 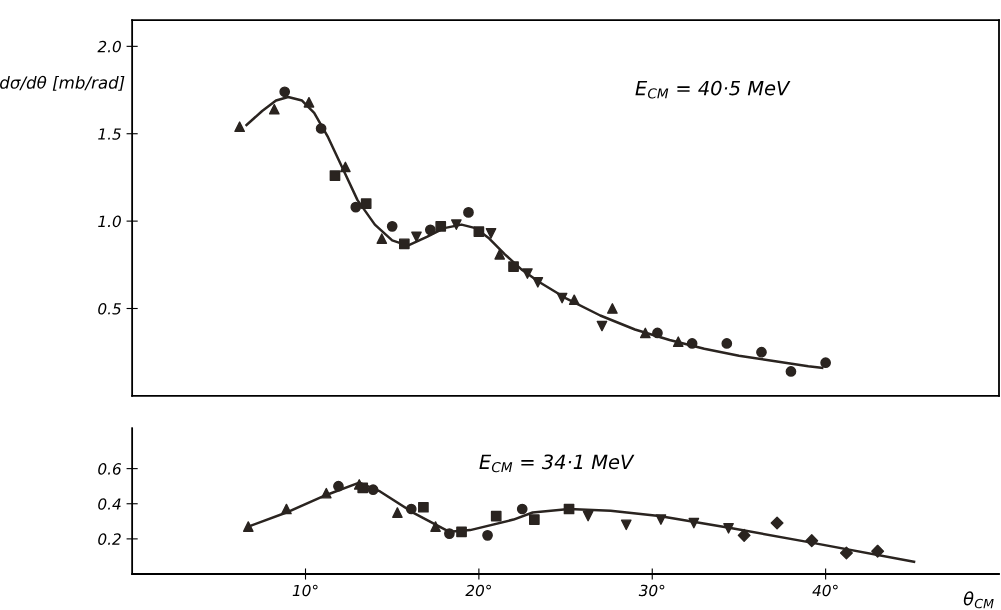 What do you see at coordinates (109, 504) in the screenshot?
I see `y-tick-label: 0.4` at bounding box center [109, 504].